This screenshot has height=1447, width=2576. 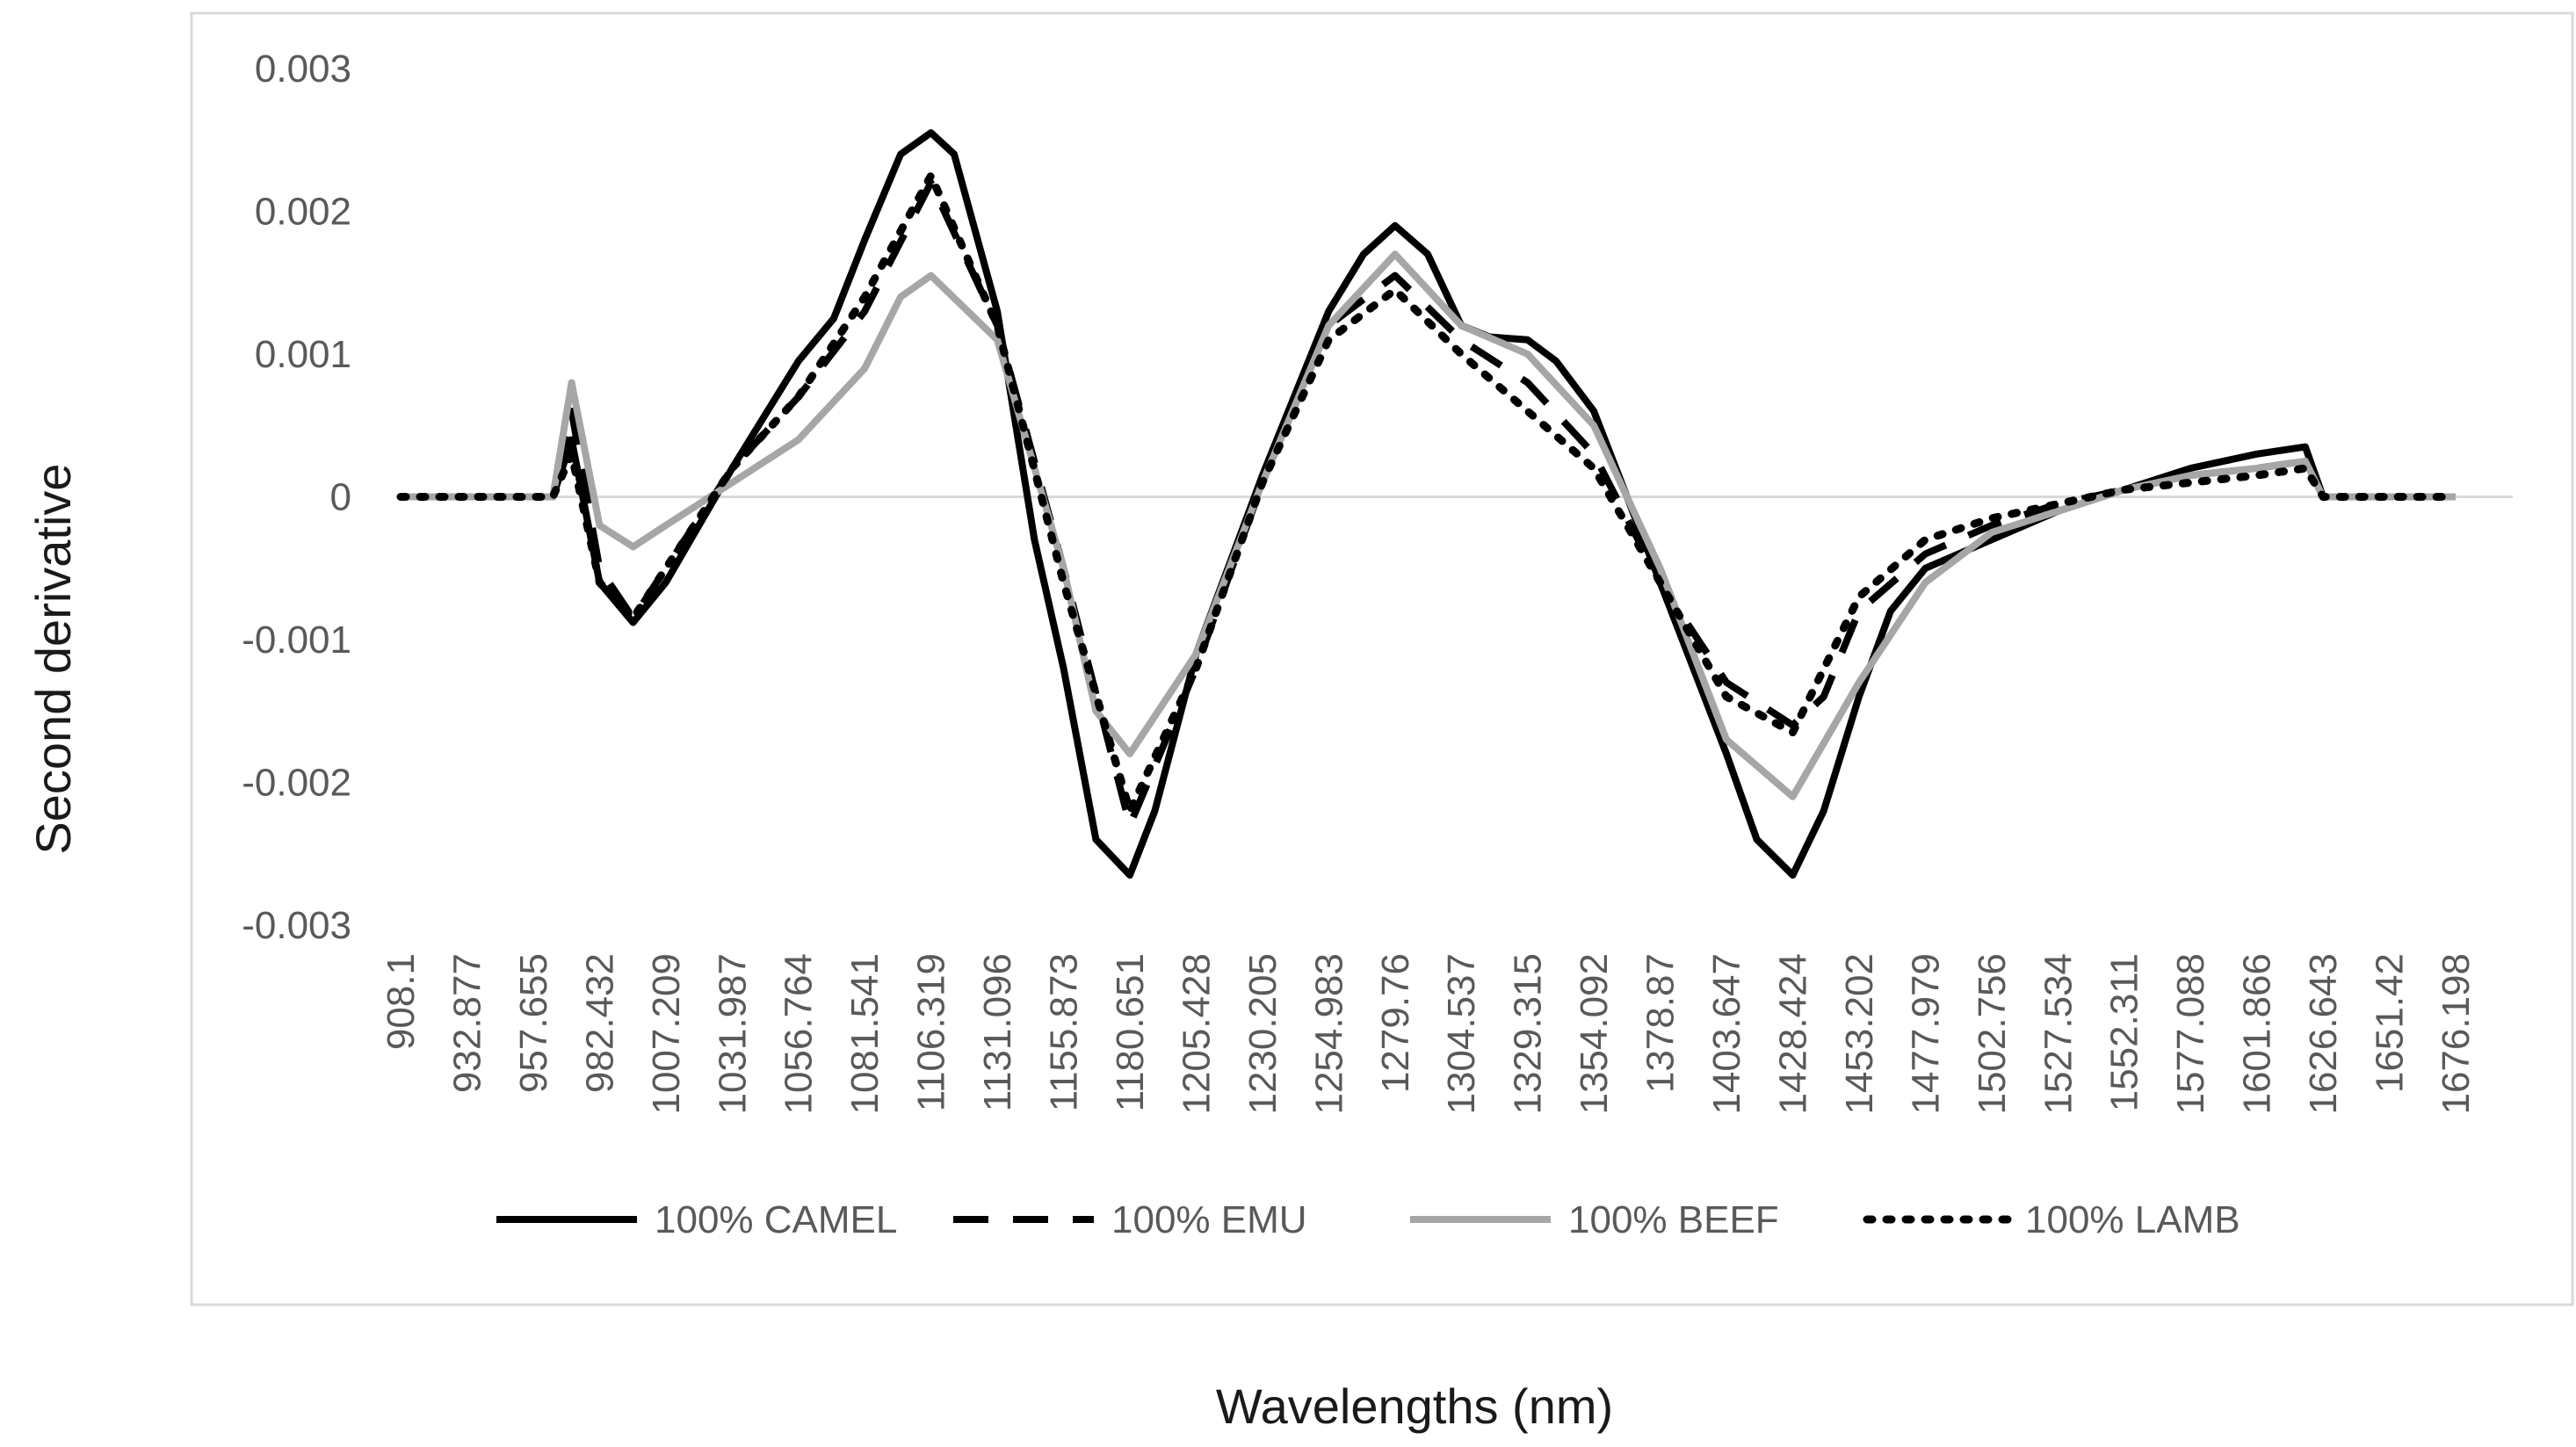 I want to click on y-tick-label: 0.003, so click(x=303, y=68).